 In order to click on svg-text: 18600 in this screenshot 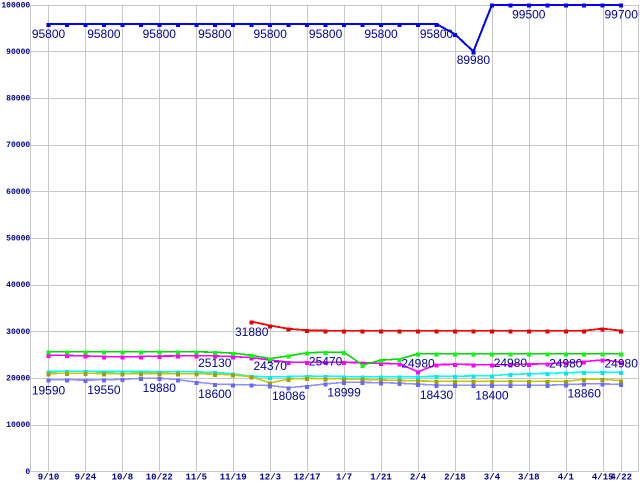, I will do `click(215, 394)`.